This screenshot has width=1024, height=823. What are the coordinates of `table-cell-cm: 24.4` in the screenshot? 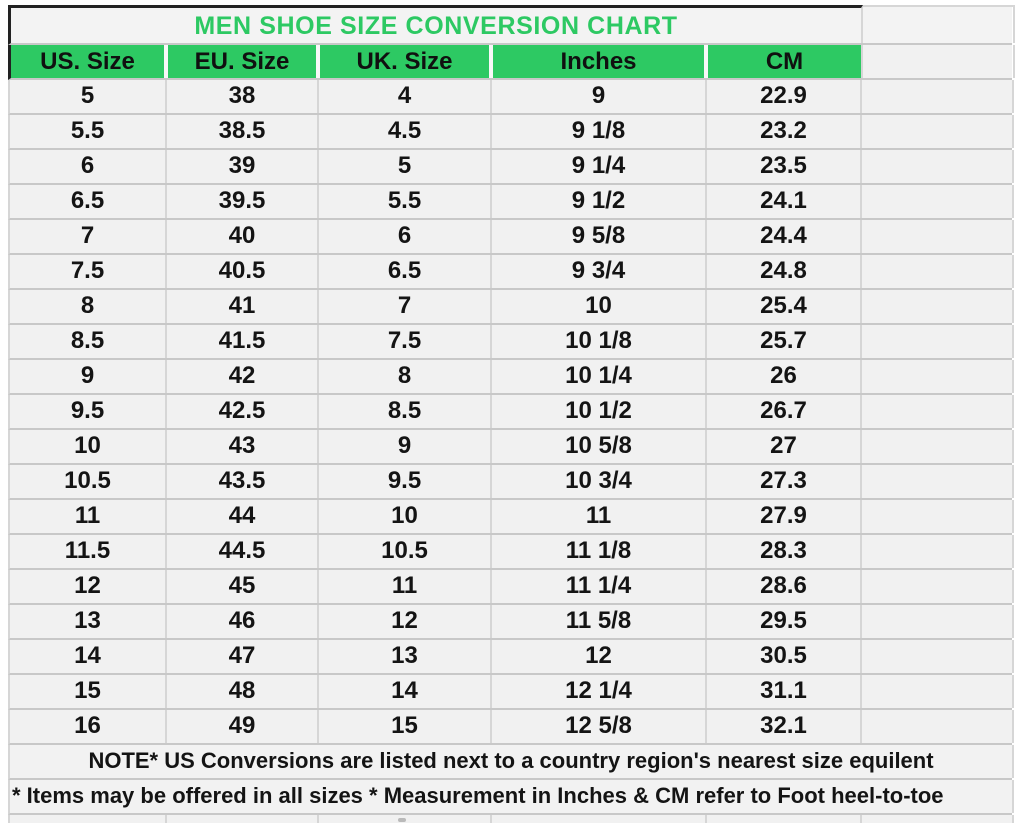 It's located at (784, 236).